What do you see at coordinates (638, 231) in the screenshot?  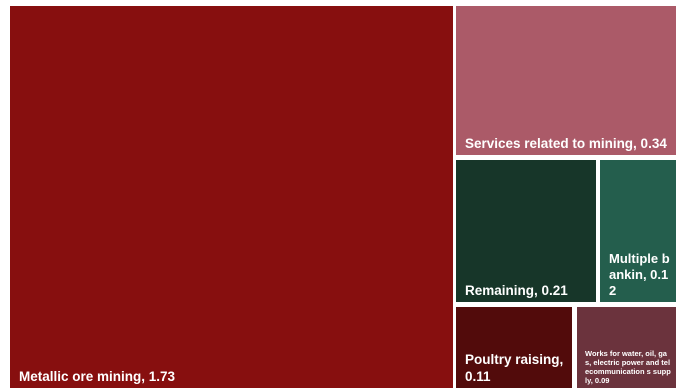 I see `treemap-tile: Multiple bankin, 0.12` at bounding box center [638, 231].